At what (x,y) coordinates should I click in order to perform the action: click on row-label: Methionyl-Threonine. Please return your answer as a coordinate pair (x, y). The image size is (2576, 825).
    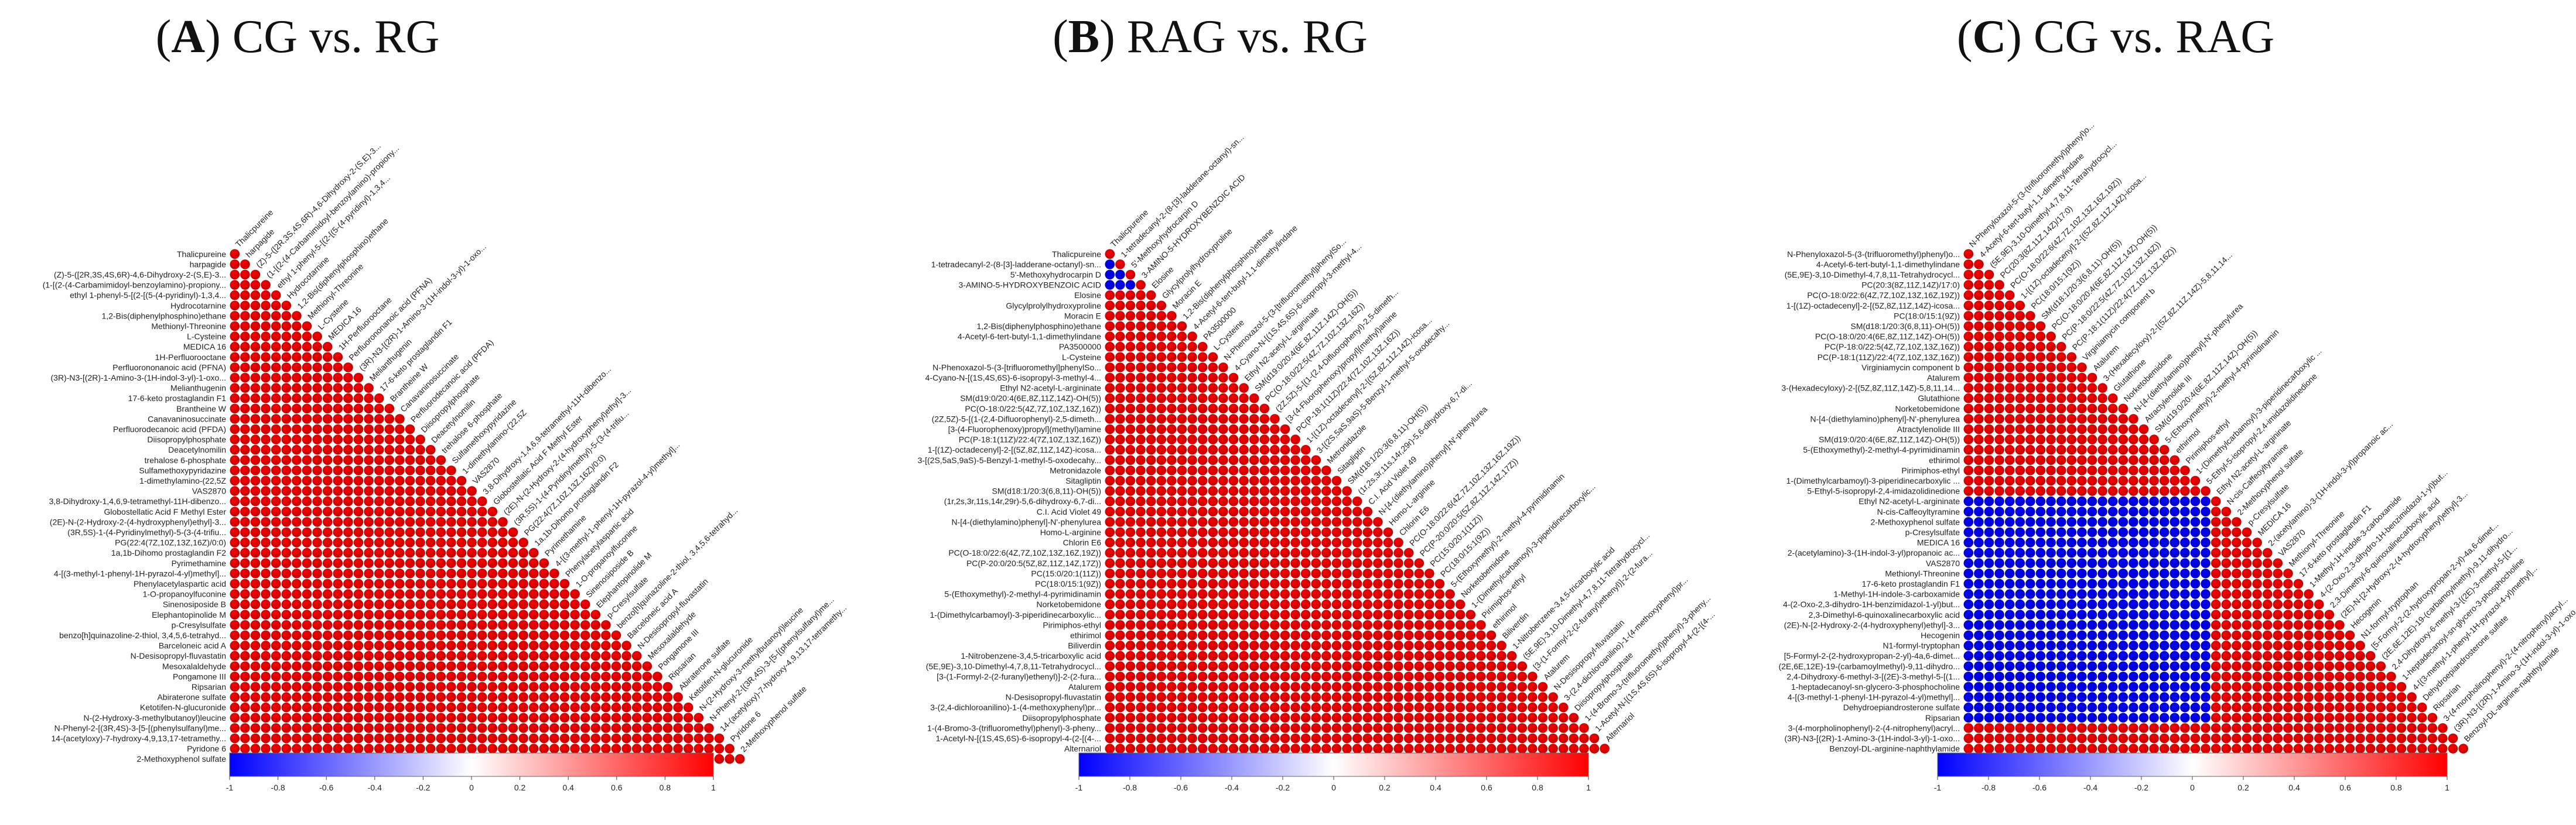
    Looking at the image, I should click on (1923, 573).